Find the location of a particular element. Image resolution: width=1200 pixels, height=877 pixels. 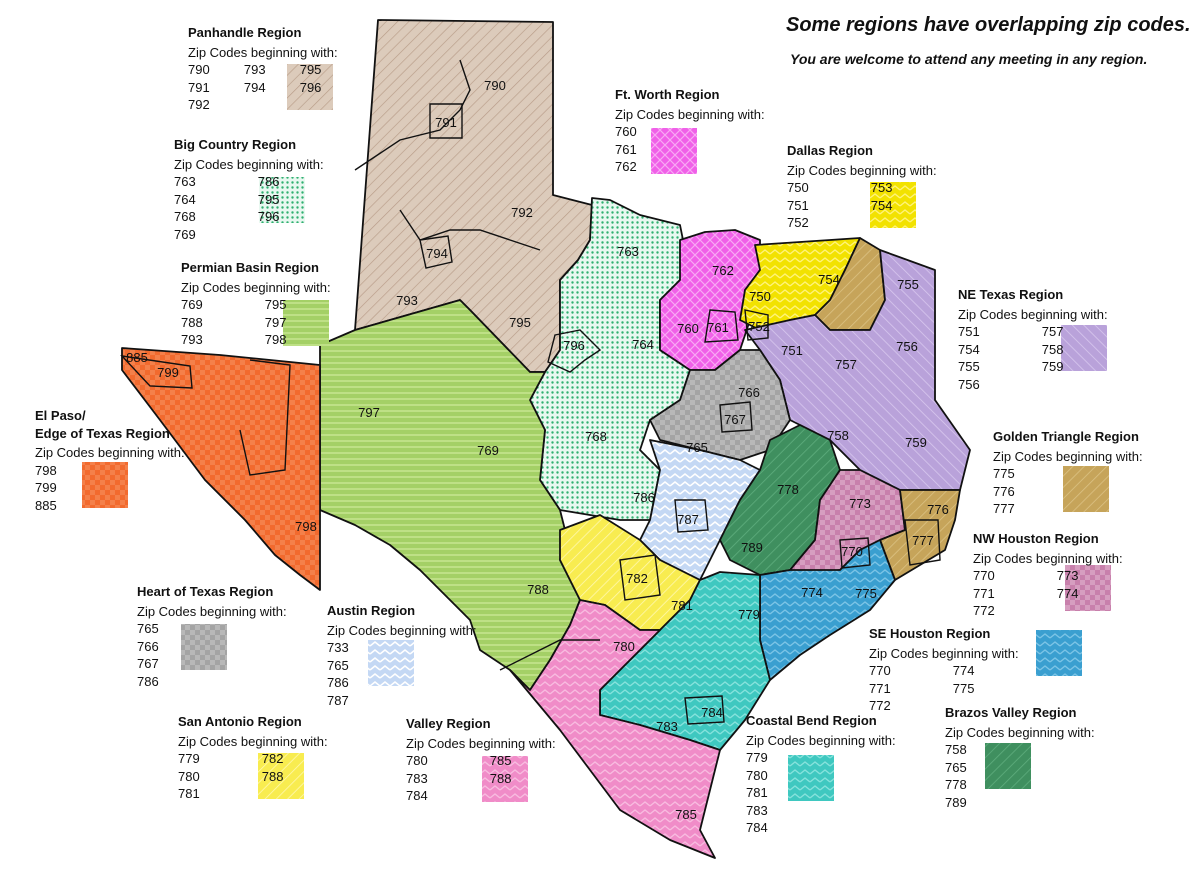

legend-title: Coastal Bend Region is located at coordinates (811, 720).